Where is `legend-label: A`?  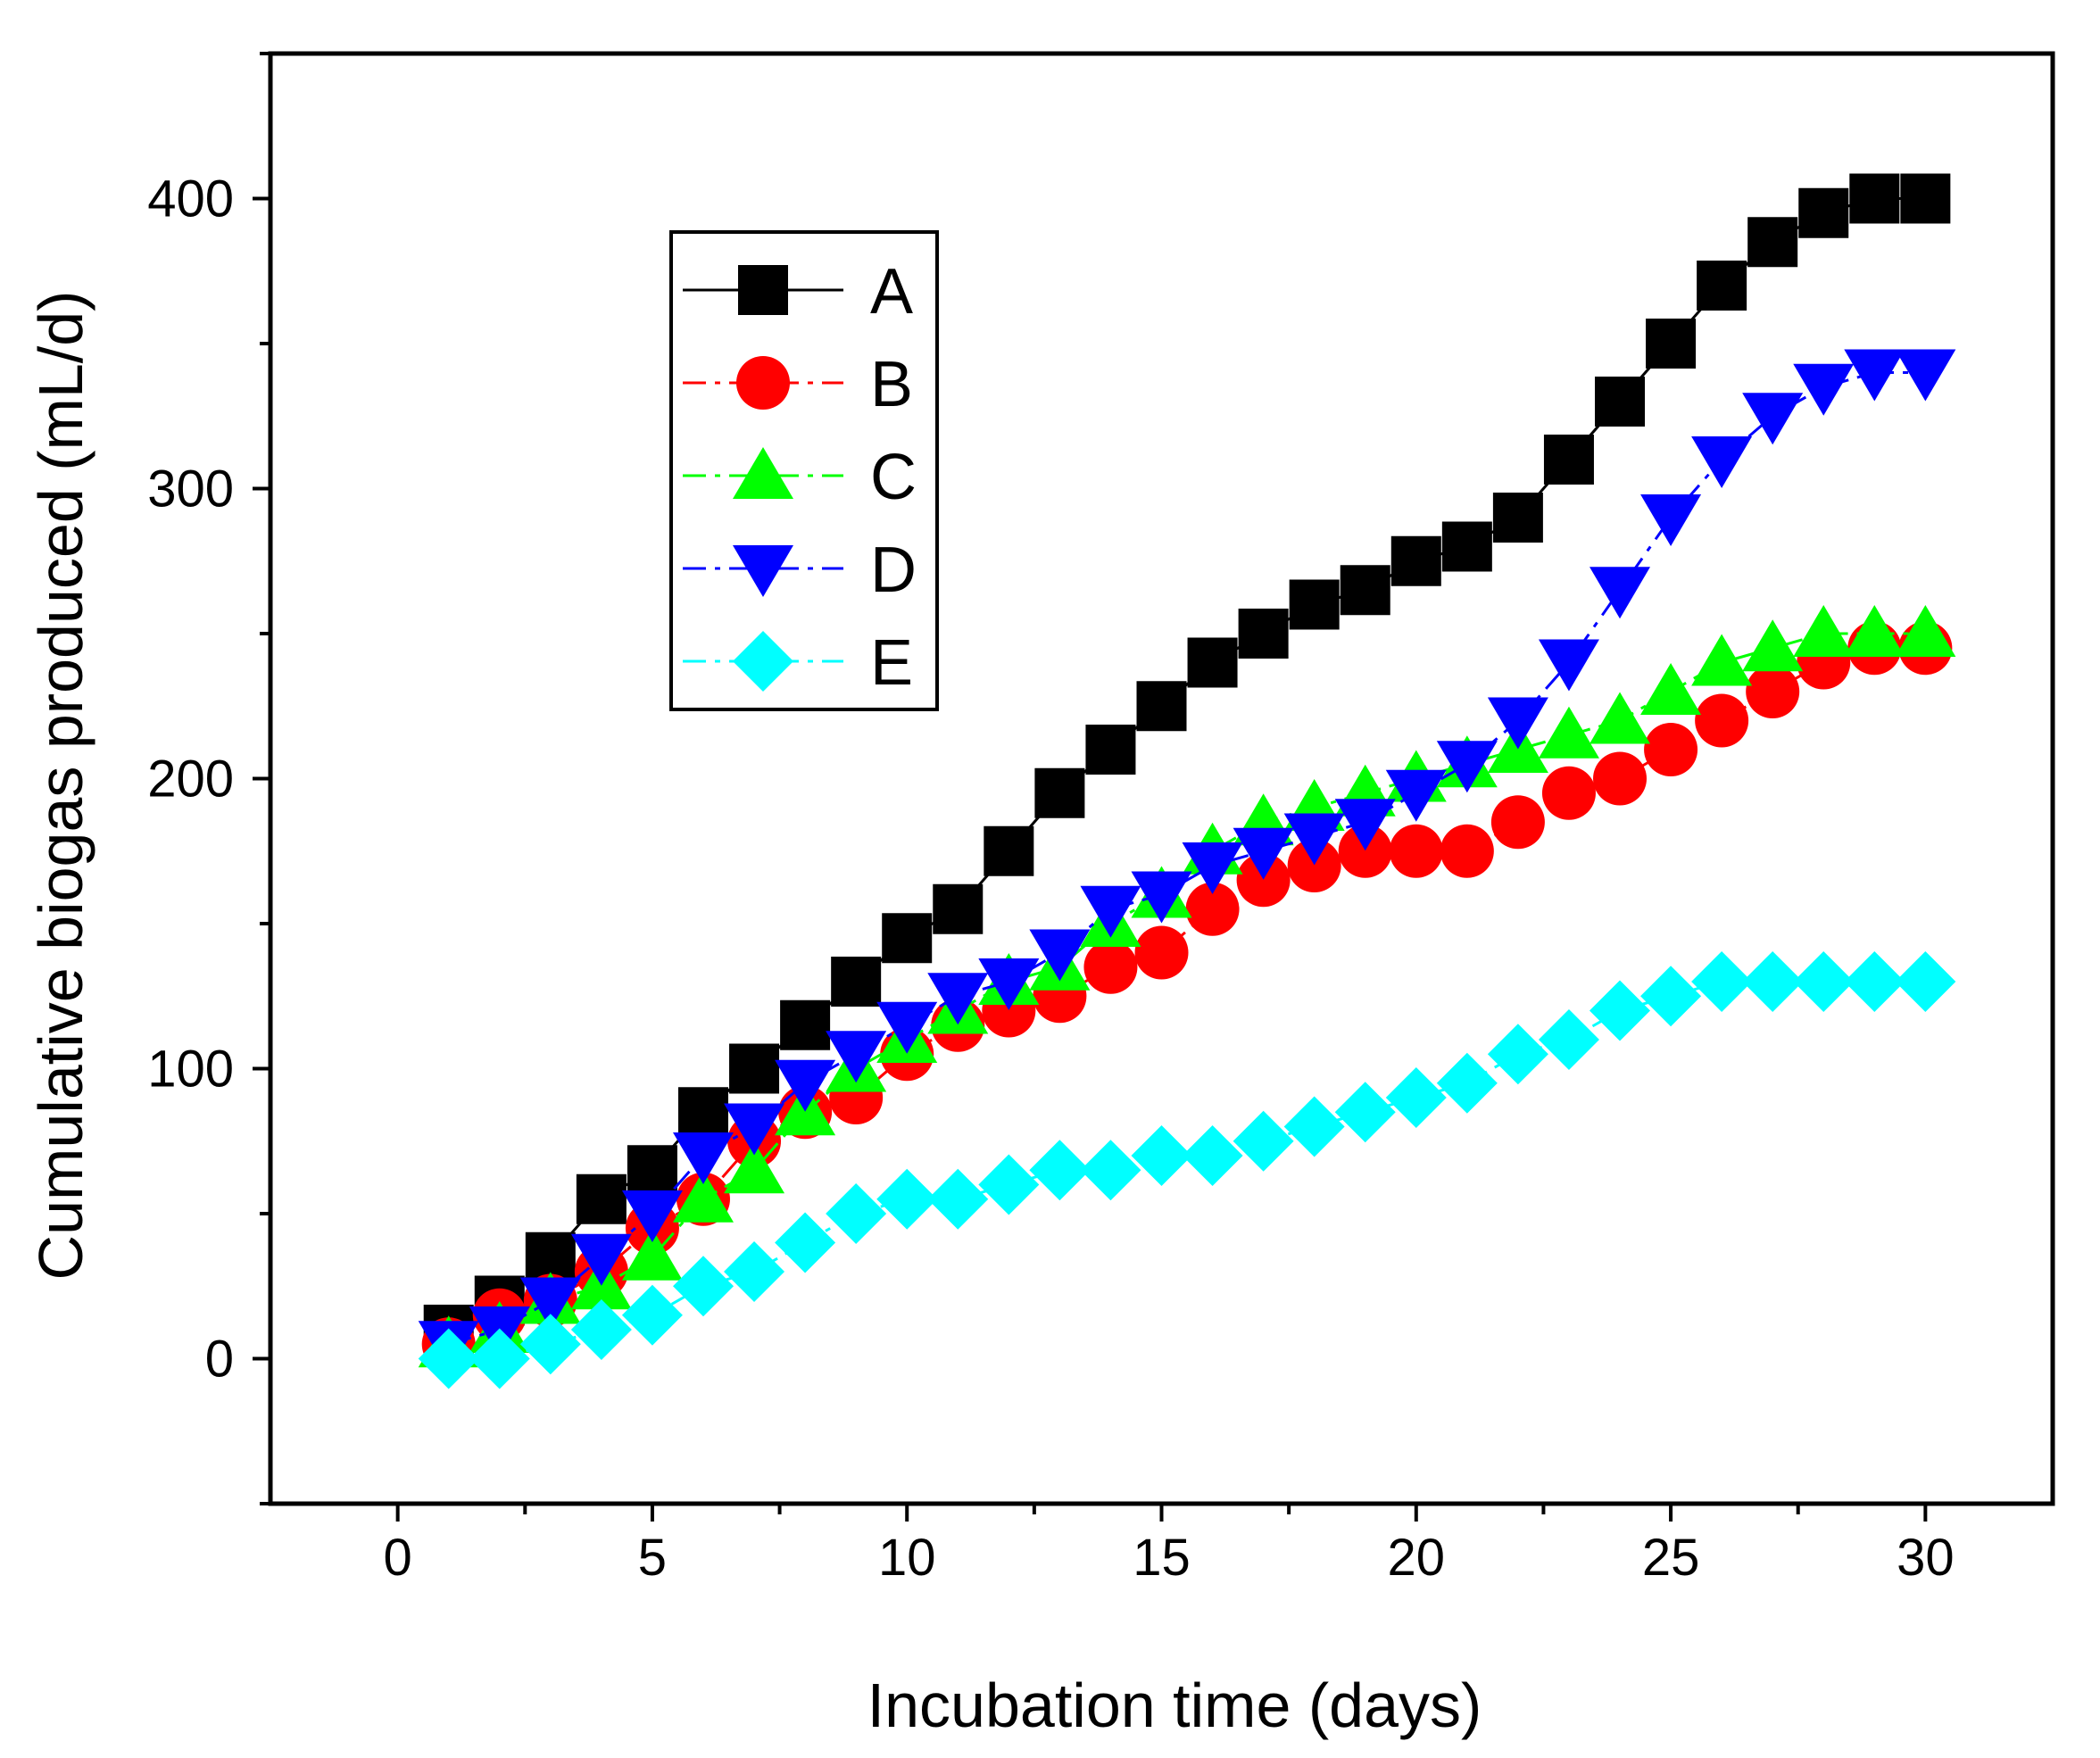 legend-label: A is located at coordinates (891, 292).